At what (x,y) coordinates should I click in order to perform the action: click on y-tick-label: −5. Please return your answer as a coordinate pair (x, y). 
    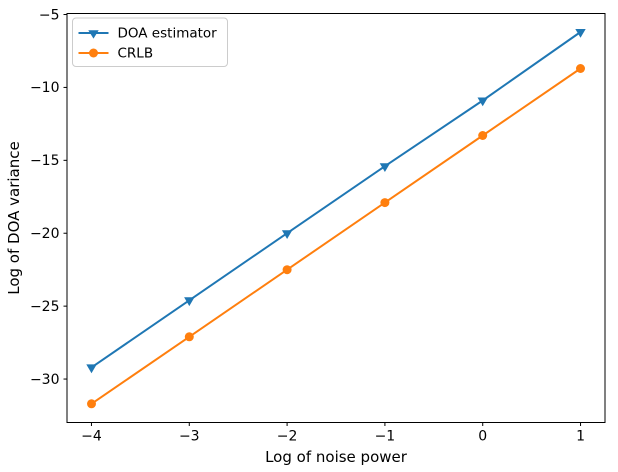
    Looking at the image, I should click on (49, 15).